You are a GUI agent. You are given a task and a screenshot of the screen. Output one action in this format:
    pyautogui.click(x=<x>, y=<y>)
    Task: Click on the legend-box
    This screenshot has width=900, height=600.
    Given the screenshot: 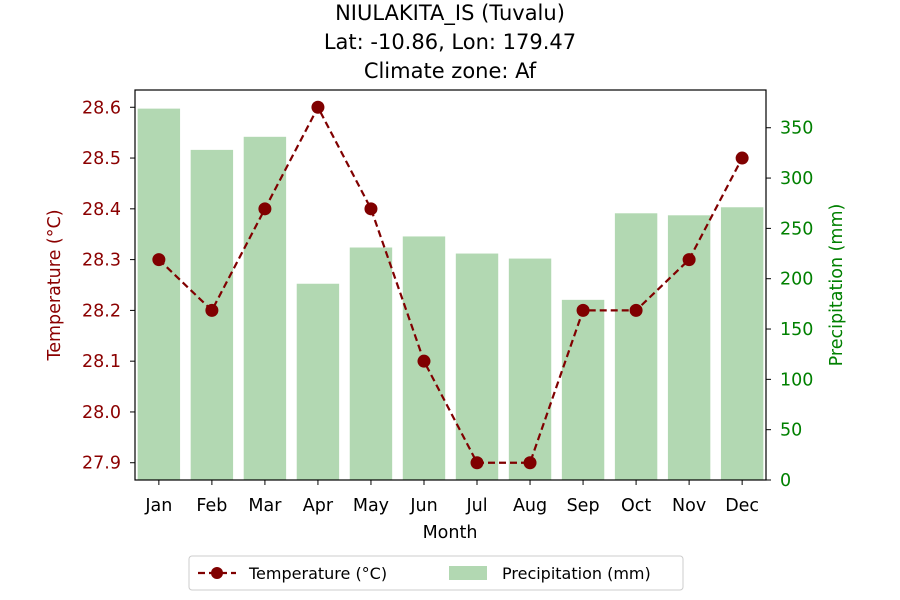 What is the action you would take?
    pyautogui.click(x=436, y=573)
    